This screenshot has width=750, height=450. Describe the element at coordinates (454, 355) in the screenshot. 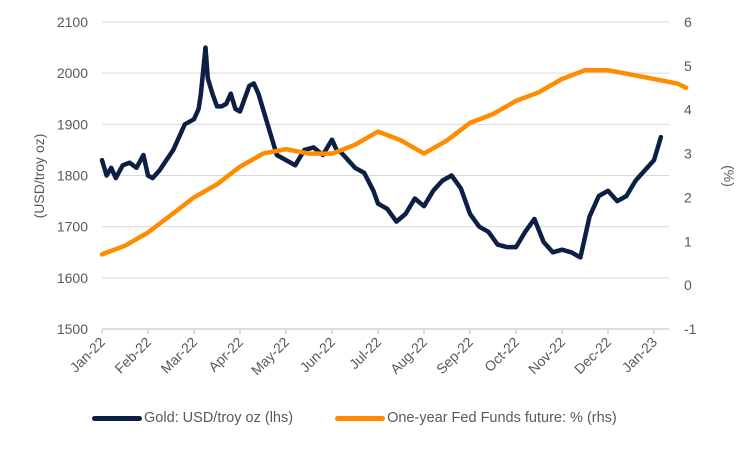

I see `x-tick-label: Sep-22` at that location.